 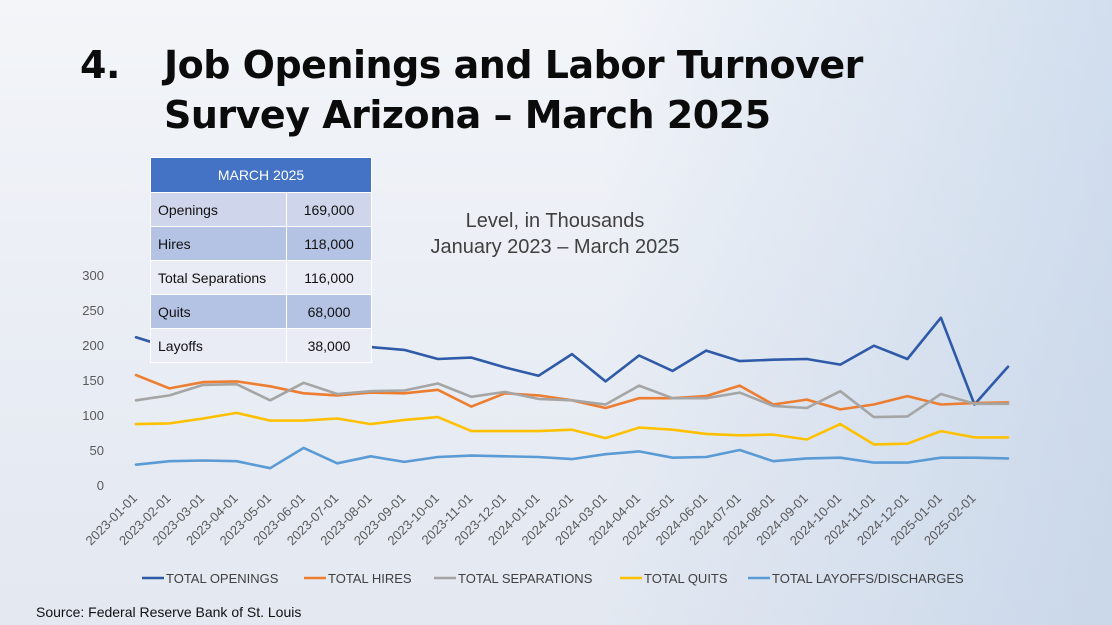 I want to click on y-tick-label: 300, so click(x=93, y=275).